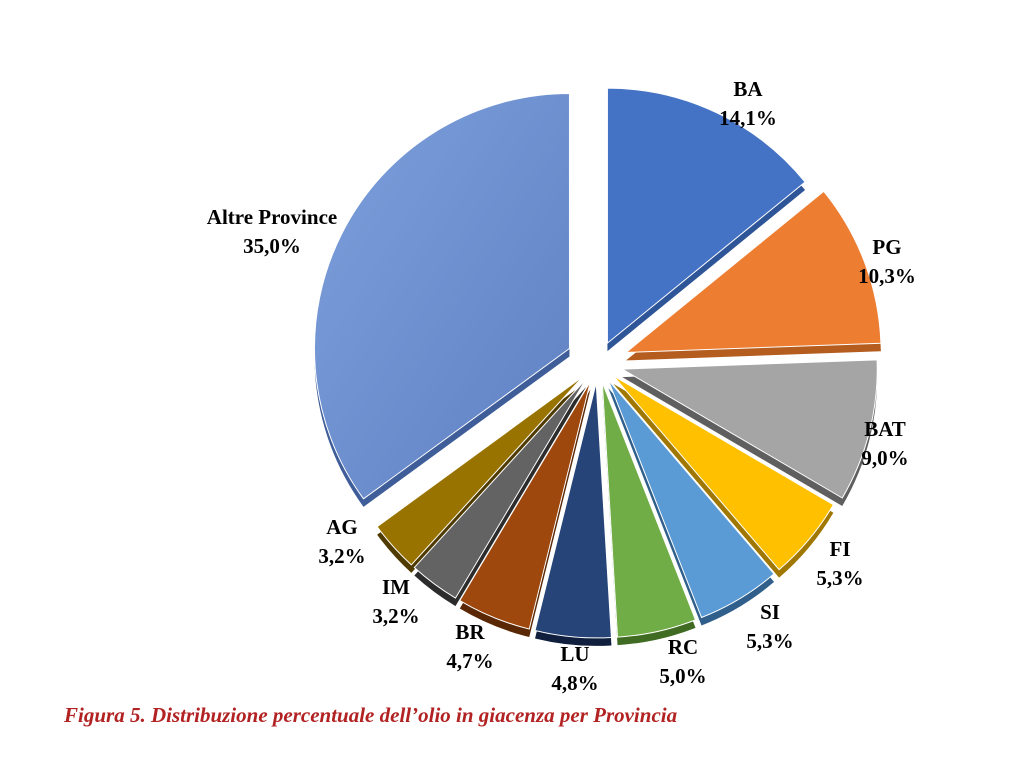  Describe the element at coordinates (770, 612) in the screenshot. I see `slice-name: SI` at that location.